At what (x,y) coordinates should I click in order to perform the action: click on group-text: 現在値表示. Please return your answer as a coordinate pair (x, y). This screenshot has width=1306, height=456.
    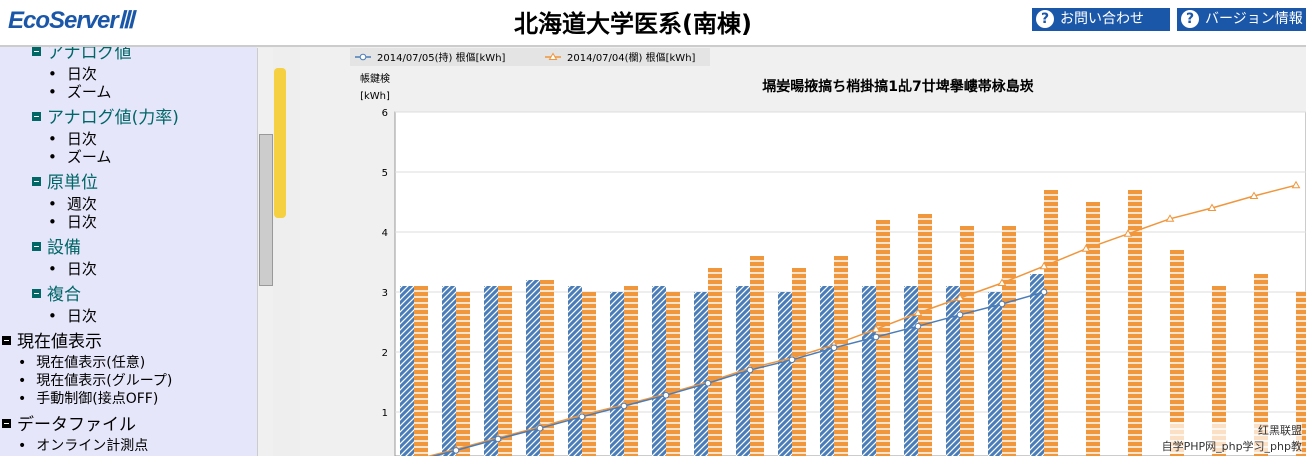
    Looking at the image, I should click on (59, 342).